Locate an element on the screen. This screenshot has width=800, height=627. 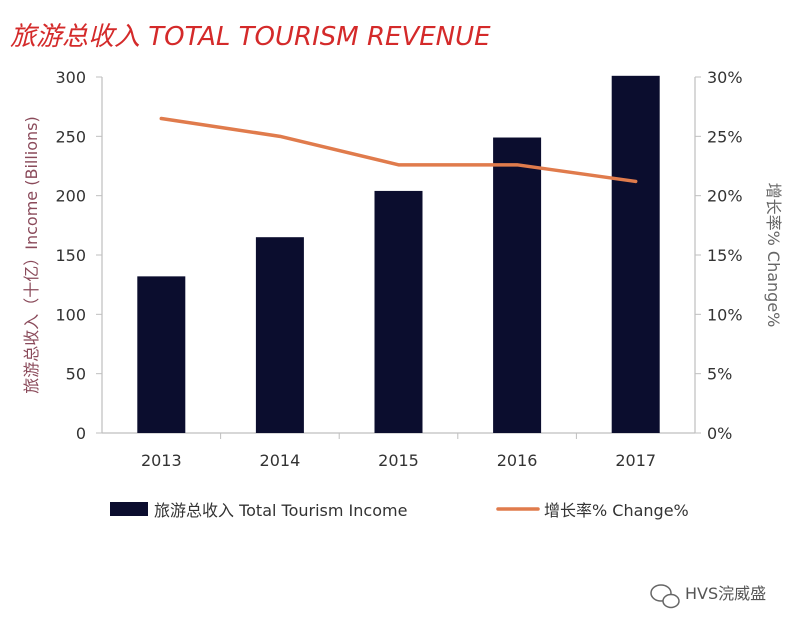
legend-bar-swatch is located at coordinates (129, 509).